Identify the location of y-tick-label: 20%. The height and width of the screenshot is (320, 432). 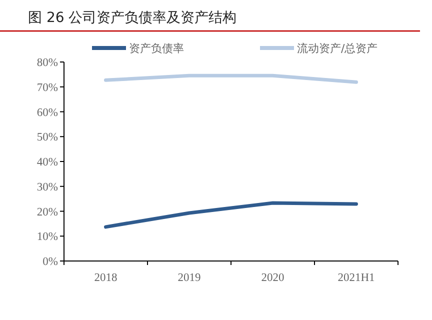
(47, 212).